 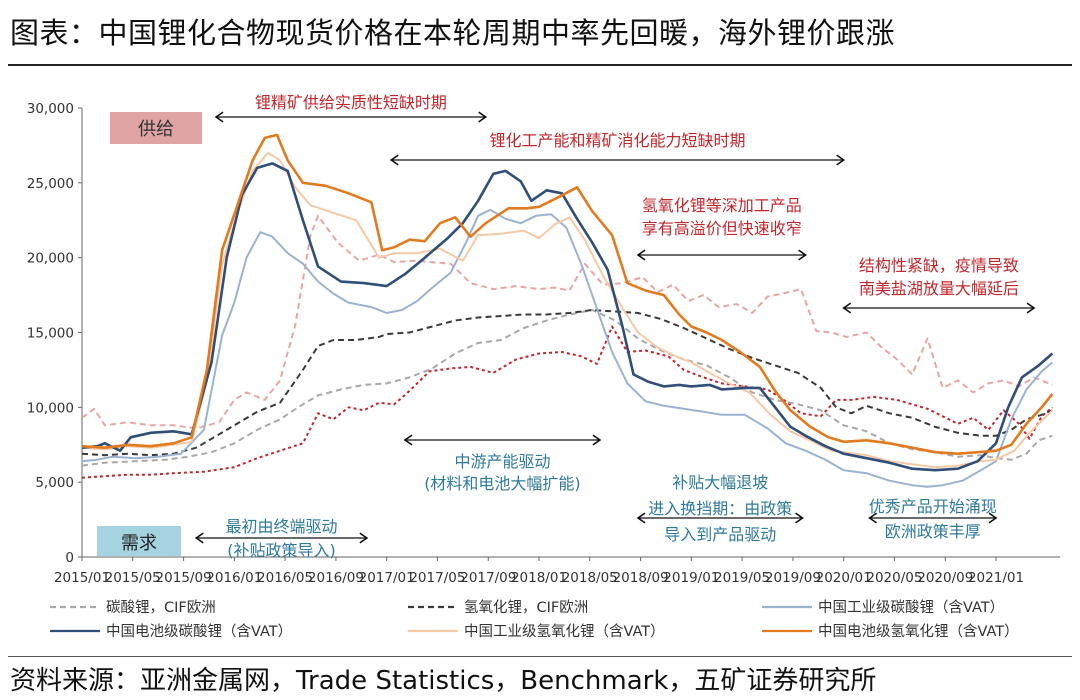 What do you see at coordinates (996, 578) in the screenshot?
I see `x-tick-label: 2021/01` at bounding box center [996, 578].